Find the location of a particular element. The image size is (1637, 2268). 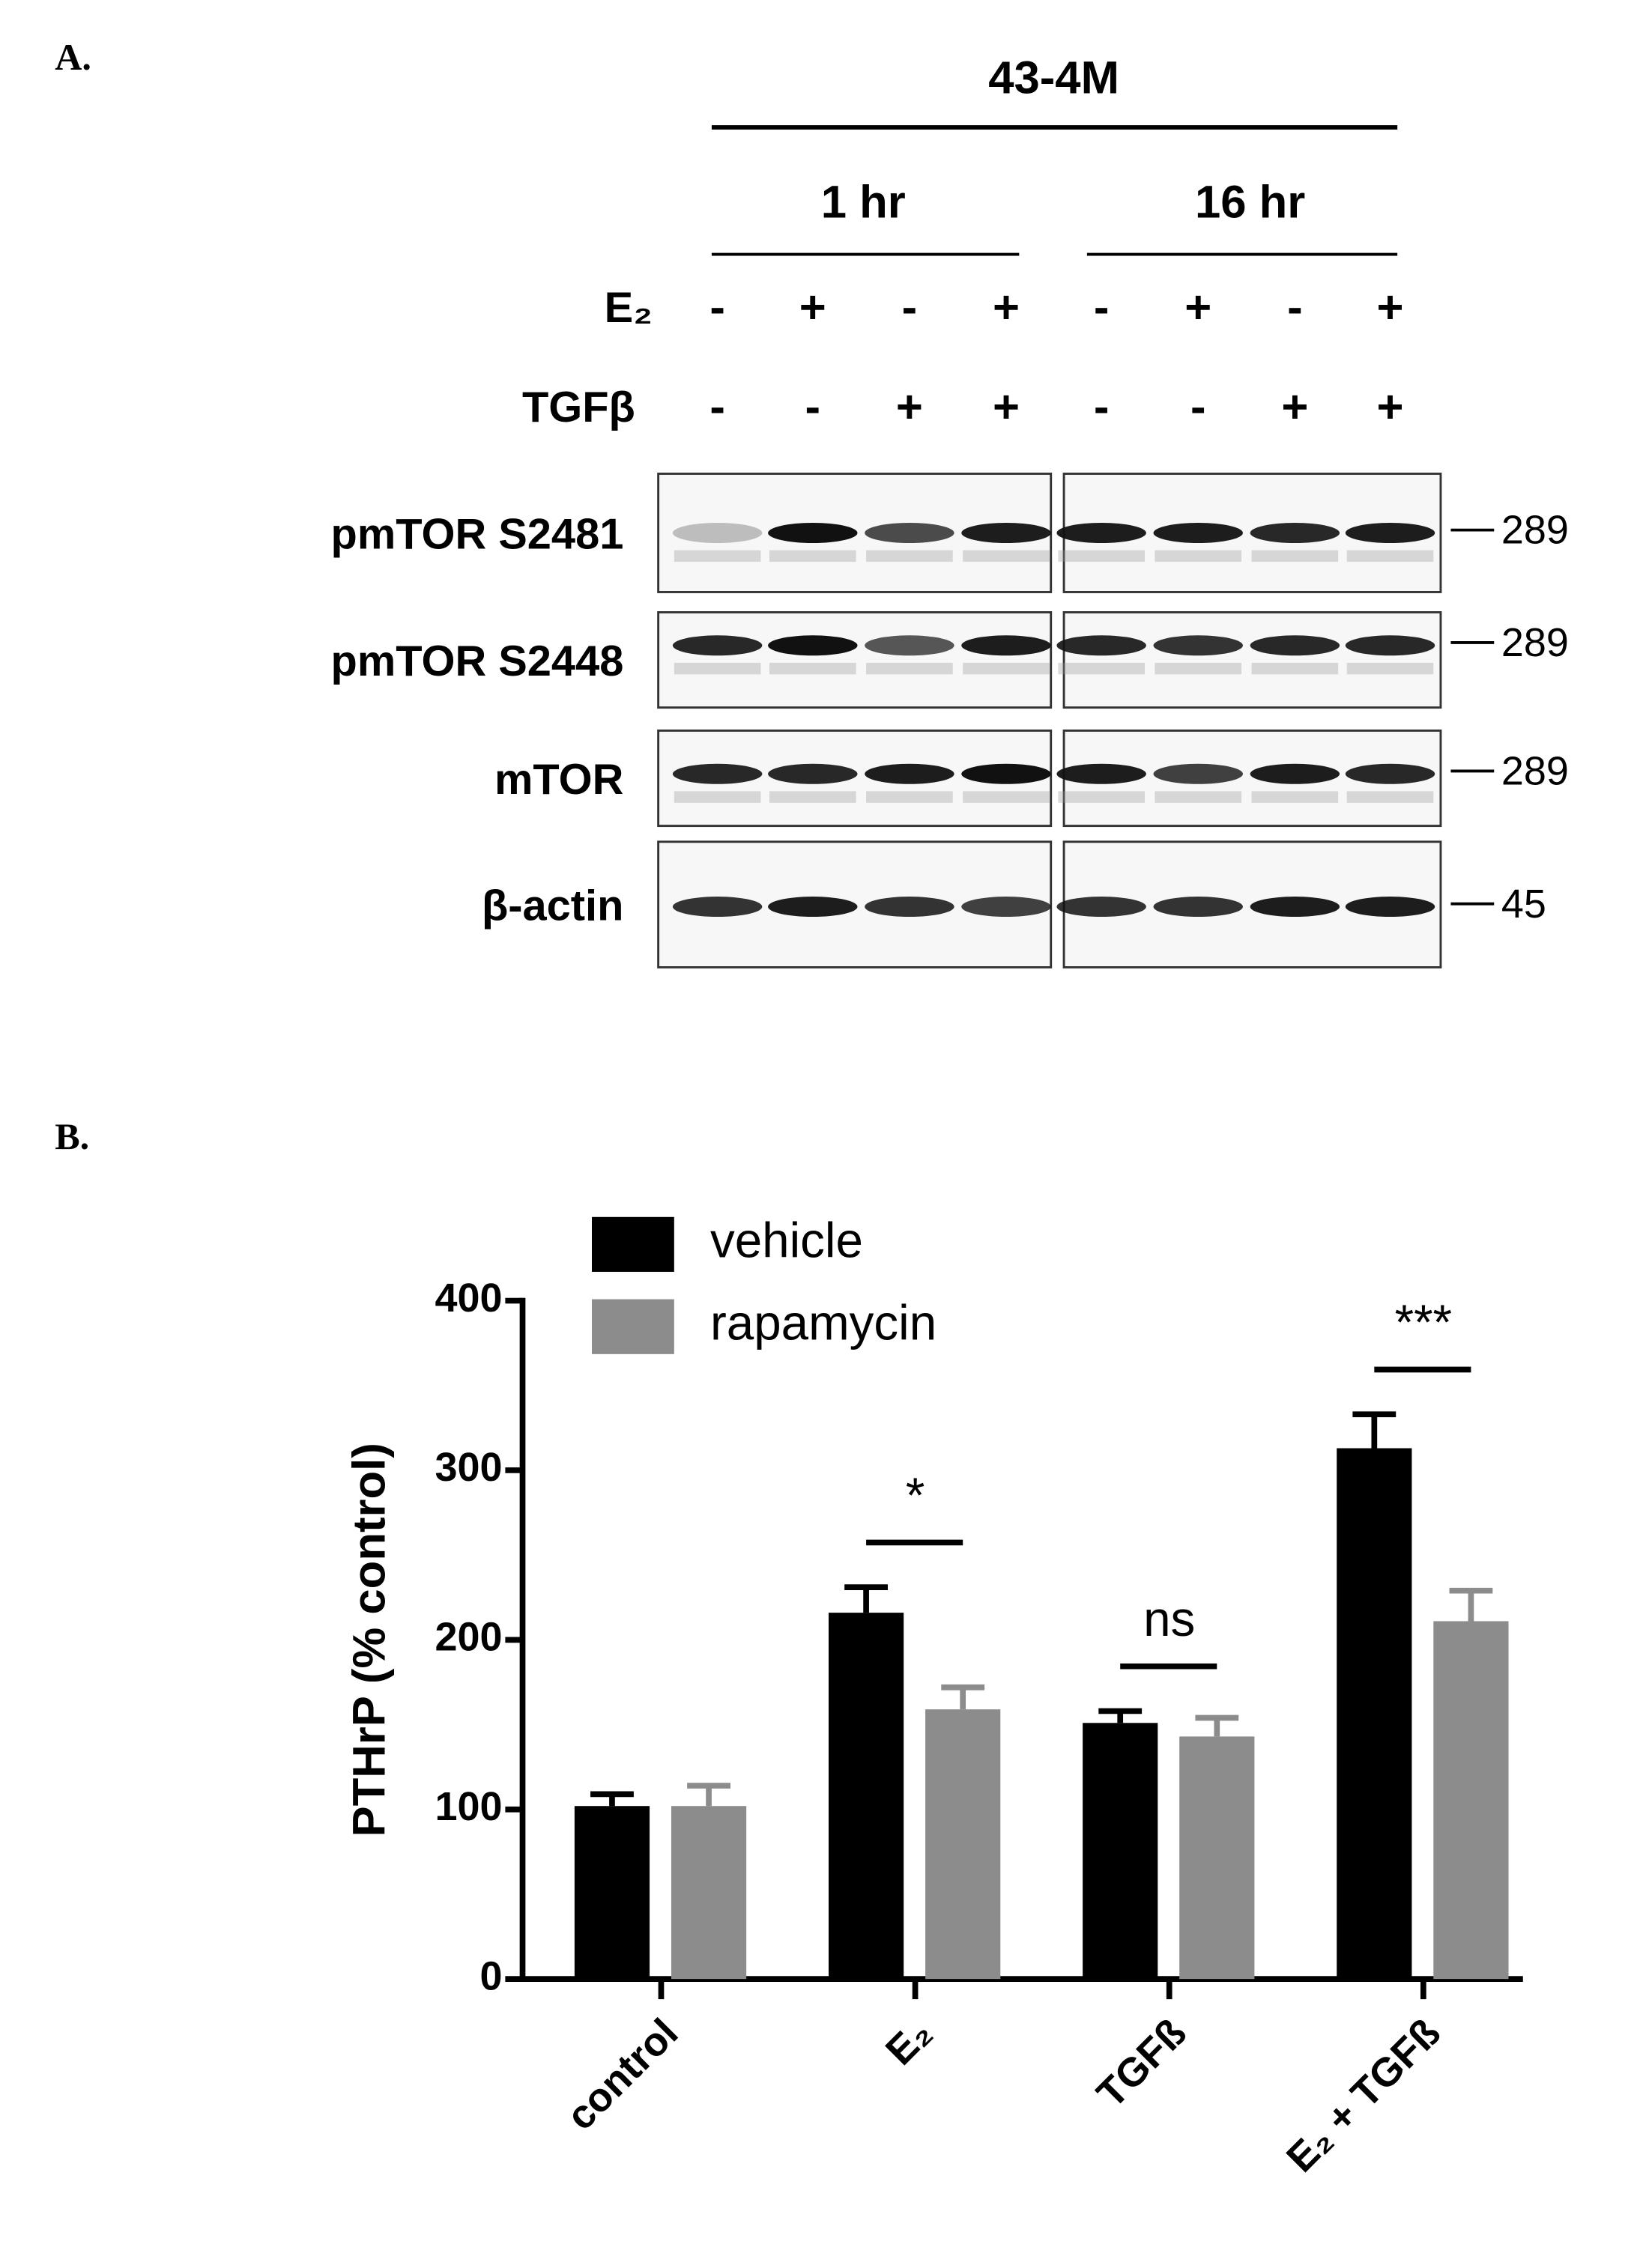

panel-label: B. is located at coordinates (72, 1136).